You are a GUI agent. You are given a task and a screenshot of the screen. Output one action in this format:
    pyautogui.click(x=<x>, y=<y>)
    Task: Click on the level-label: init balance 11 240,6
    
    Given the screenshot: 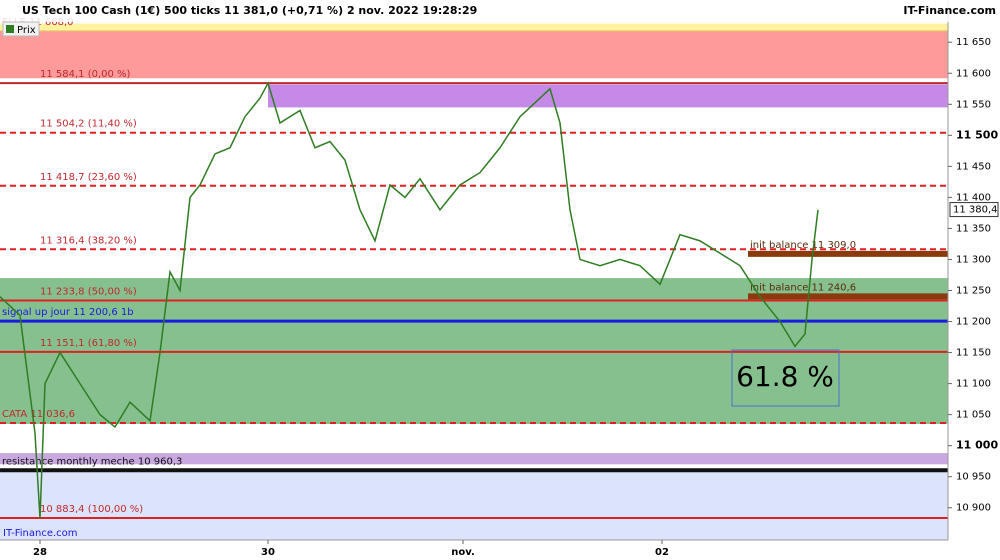 What is the action you would take?
    pyautogui.click(x=803, y=287)
    